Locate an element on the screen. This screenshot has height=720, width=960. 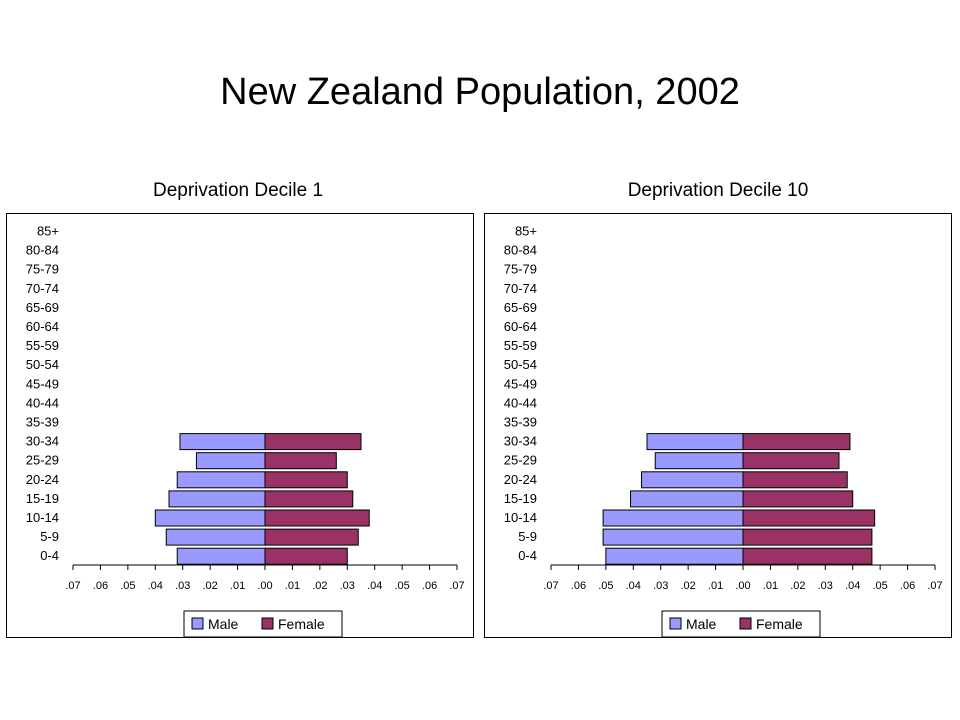
page-title: New Zealand Population, 2002 is located at coordinates (480, 92).